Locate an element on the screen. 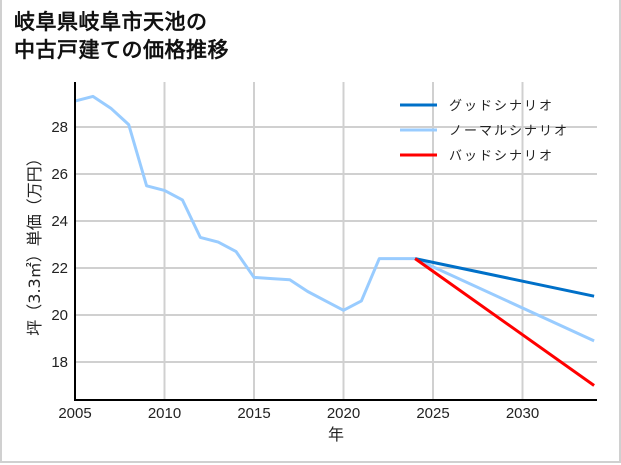 The image size is (621, 465). x-axis-label: 年 is located at coordinates (336, 434).